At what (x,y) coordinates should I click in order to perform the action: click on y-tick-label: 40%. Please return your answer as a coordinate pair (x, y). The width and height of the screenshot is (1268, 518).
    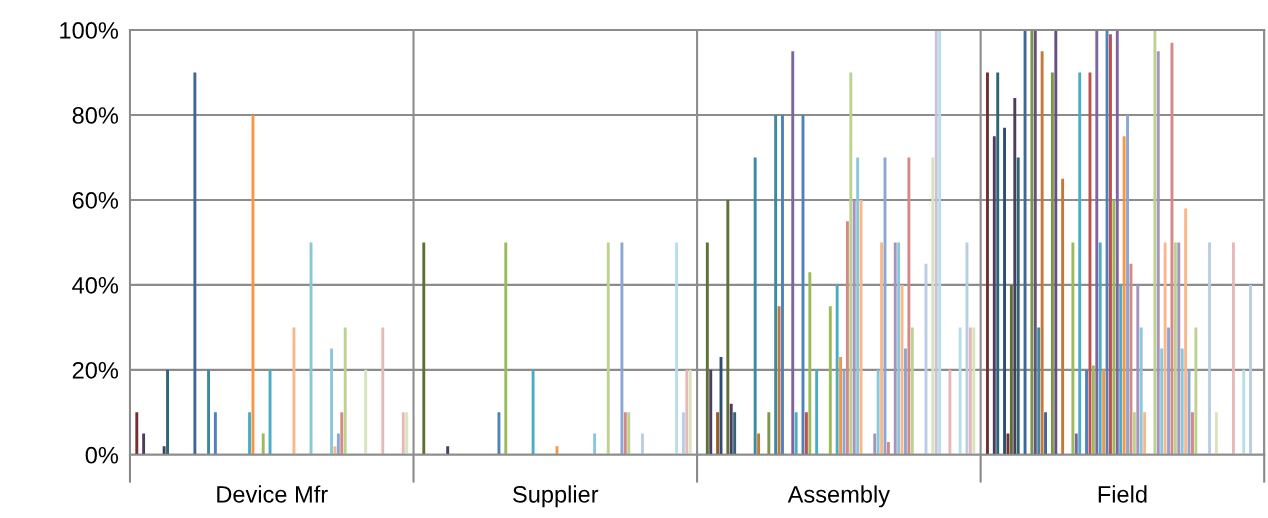
    Looking at the image, I should click on (95, 285).